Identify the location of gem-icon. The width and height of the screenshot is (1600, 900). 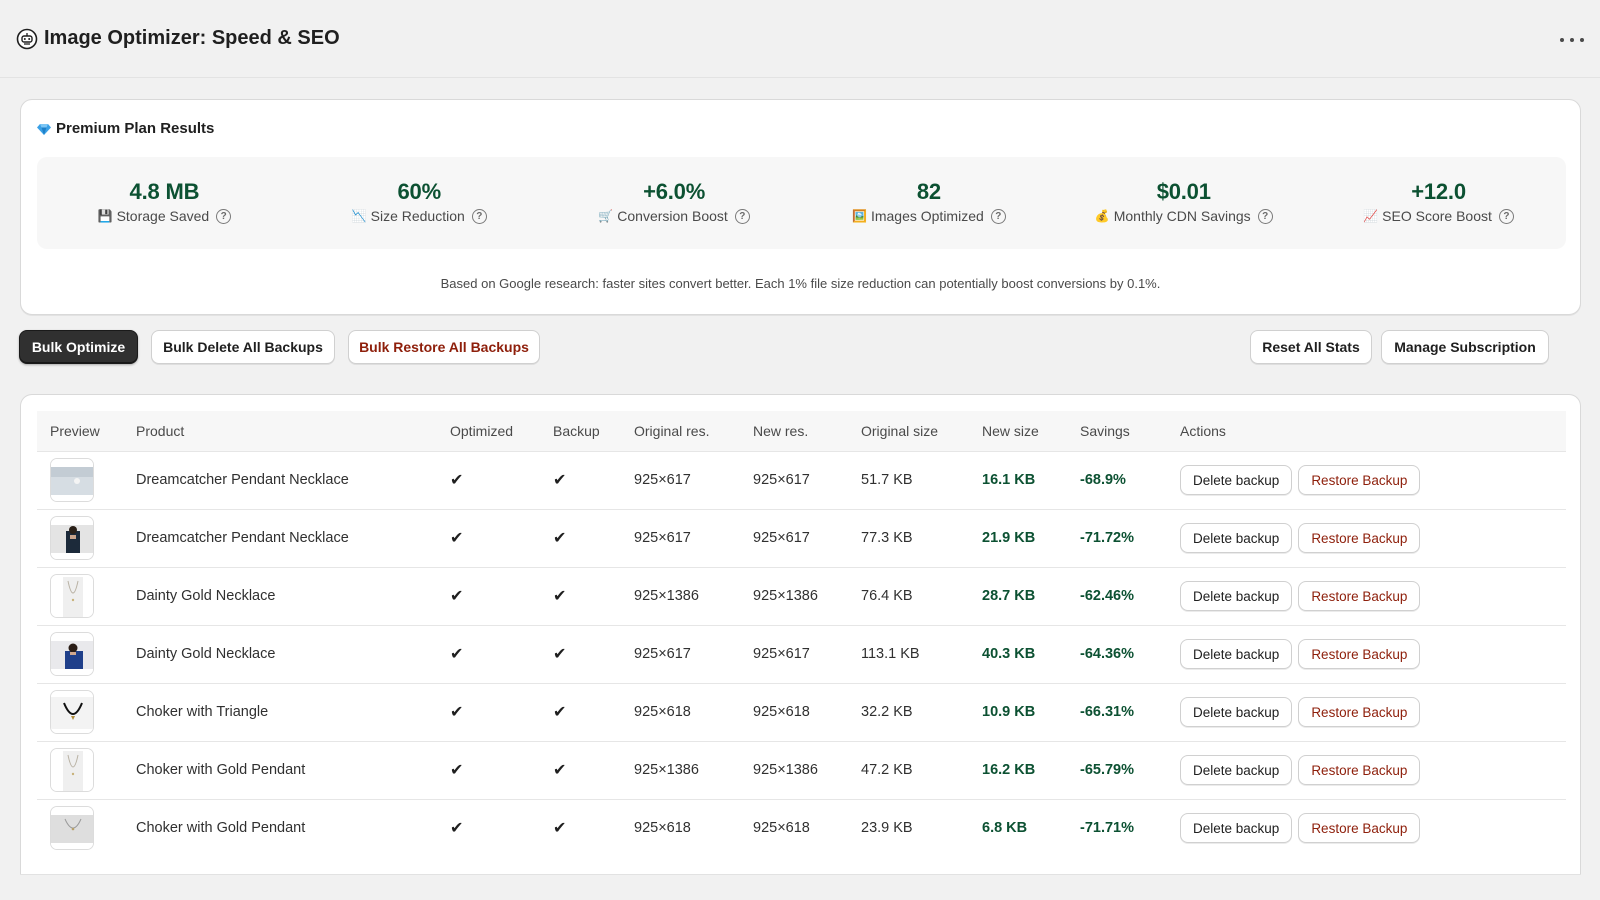
(44, 129).